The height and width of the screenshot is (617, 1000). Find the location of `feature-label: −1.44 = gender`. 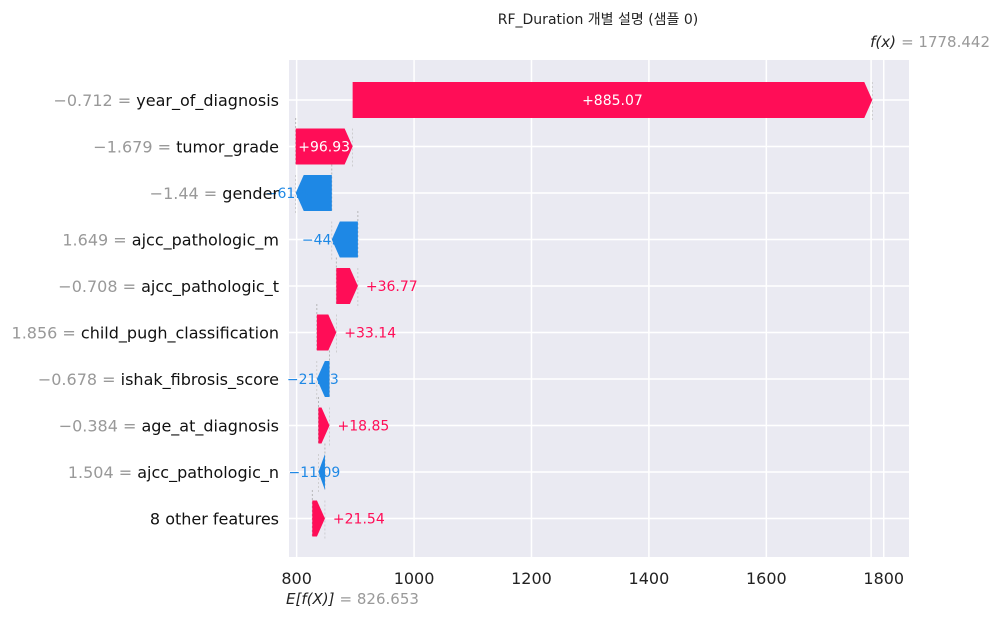

feature-label: −1.44 = gender is located at coordinates (215, 193).